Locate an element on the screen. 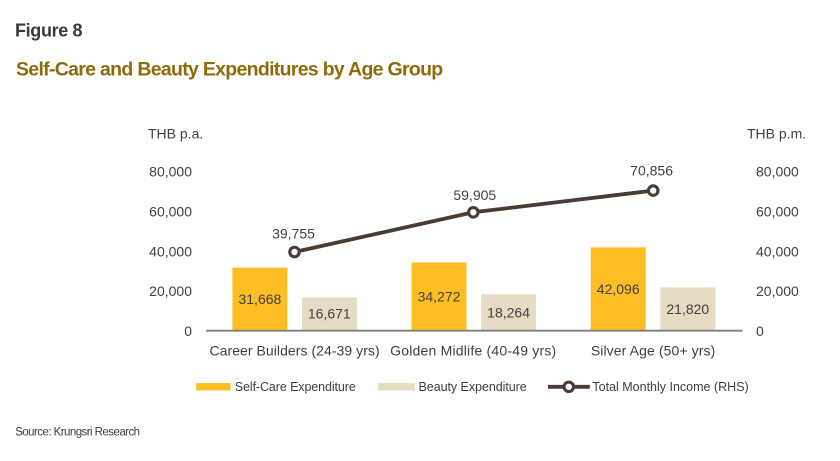  svg-text: Figure 8 is located at coordinates (49, 31).